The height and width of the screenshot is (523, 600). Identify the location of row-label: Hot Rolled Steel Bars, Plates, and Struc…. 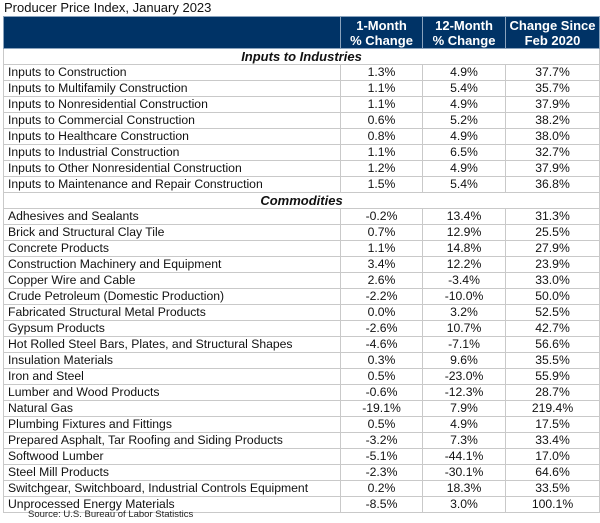
(172, 344).